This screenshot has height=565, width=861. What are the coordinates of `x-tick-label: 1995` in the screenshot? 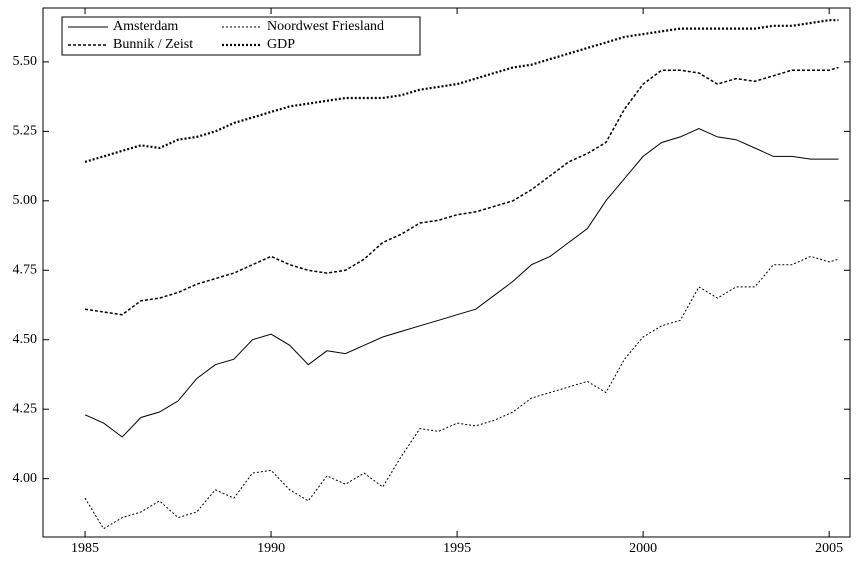 It's located at (457, 548).